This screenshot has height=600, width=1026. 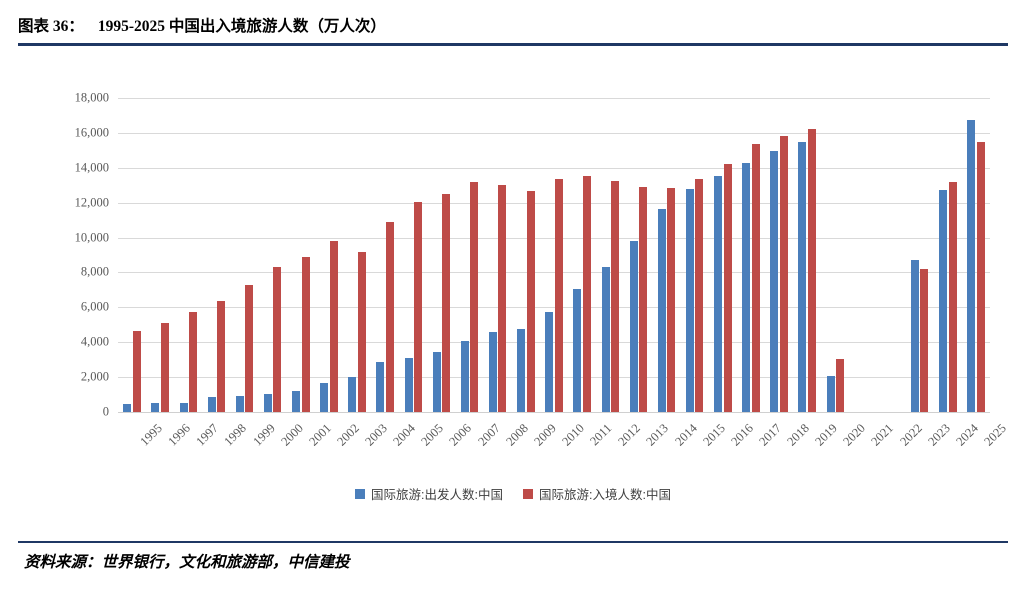 What do you see at coordinates (437, 495) in the screenshot?
I see `legend-label-outbound: 国际旅游:出发人数:中国` at bounding box center [437, 495].